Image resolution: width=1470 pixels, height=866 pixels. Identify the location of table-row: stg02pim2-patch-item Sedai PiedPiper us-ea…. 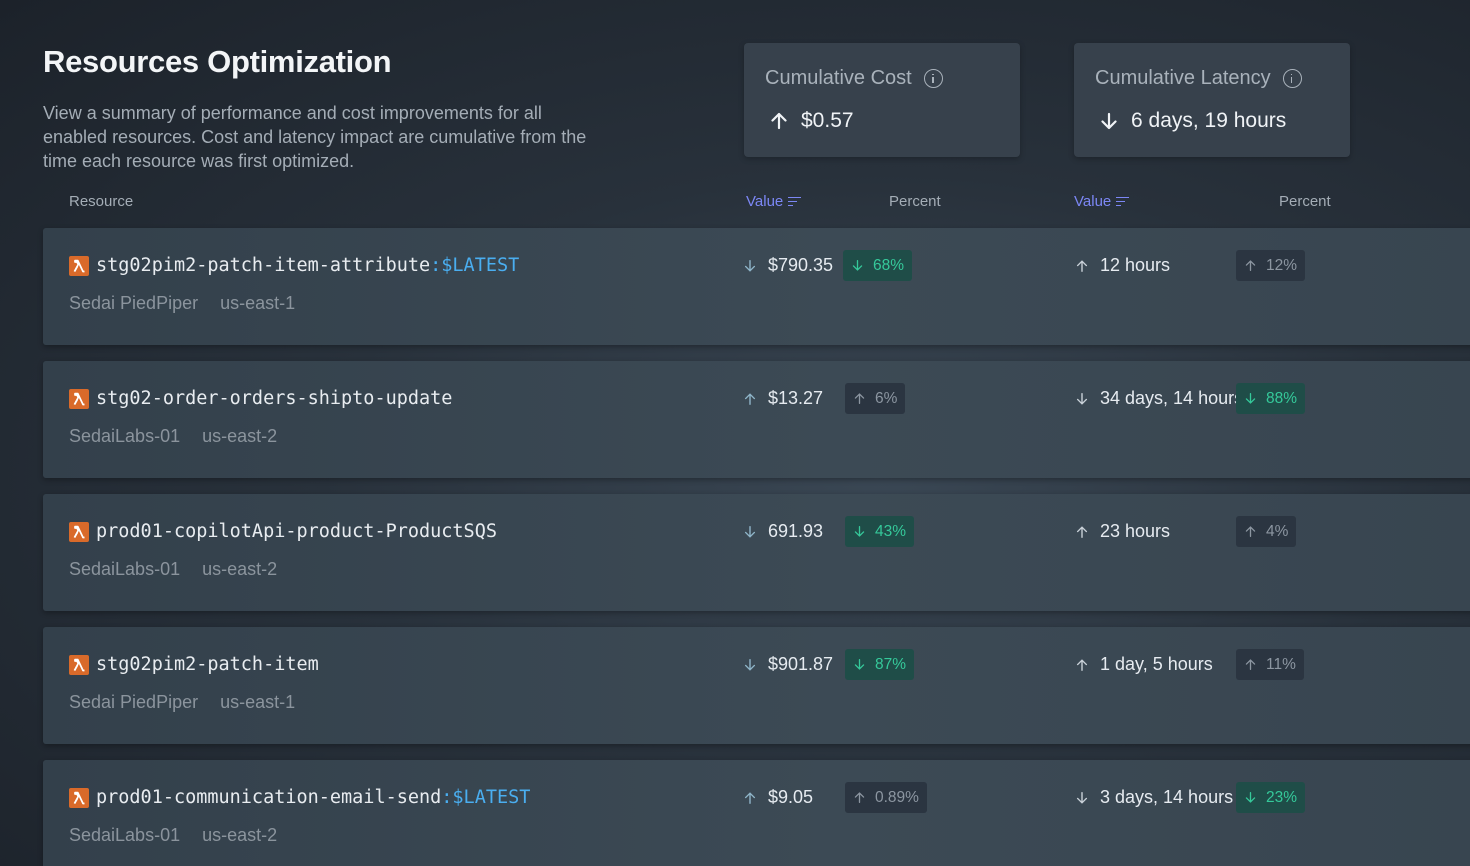
(756, 685).